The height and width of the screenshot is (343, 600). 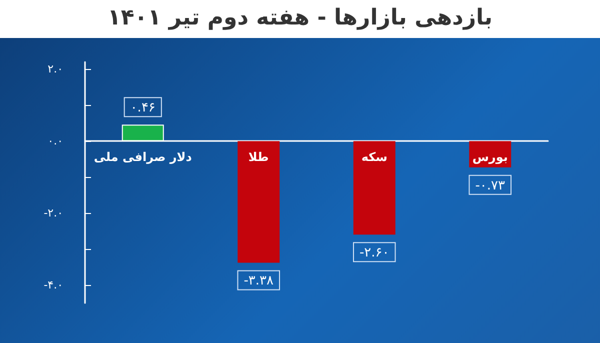 What do you see at coordinates (374, 253) in the screenshot?
I see `data-label: -۲.۶۰` at bounding box center [374, 253].